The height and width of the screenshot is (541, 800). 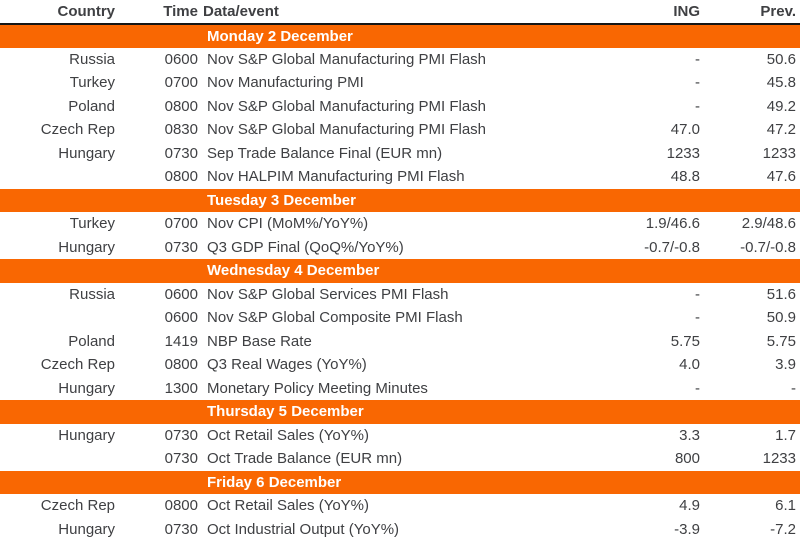 I want to click on cell-event: Monetary Policy Meeting Minutes, so click(x=399, y=389).